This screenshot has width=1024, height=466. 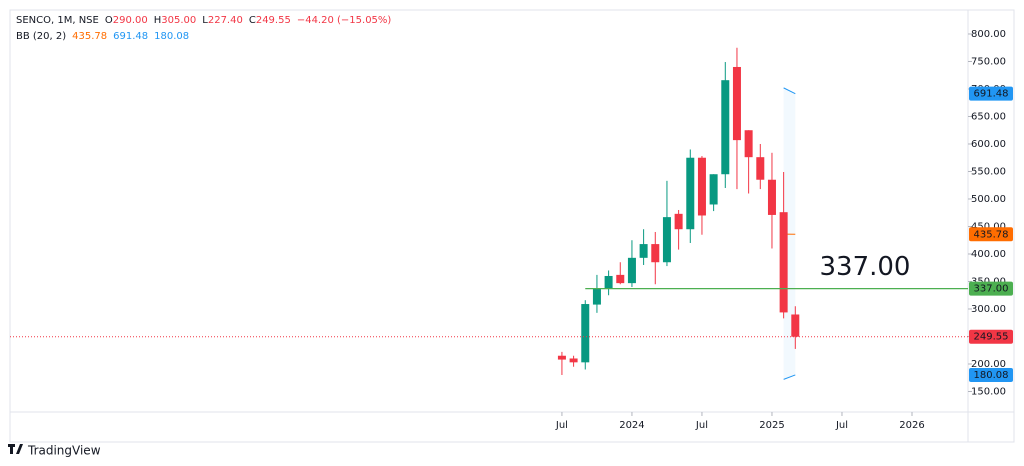 What do you see at coordinates (178, 20) in the screenshot?
I see `ohlc-value: 305.00` at bounding box center [178, 20].